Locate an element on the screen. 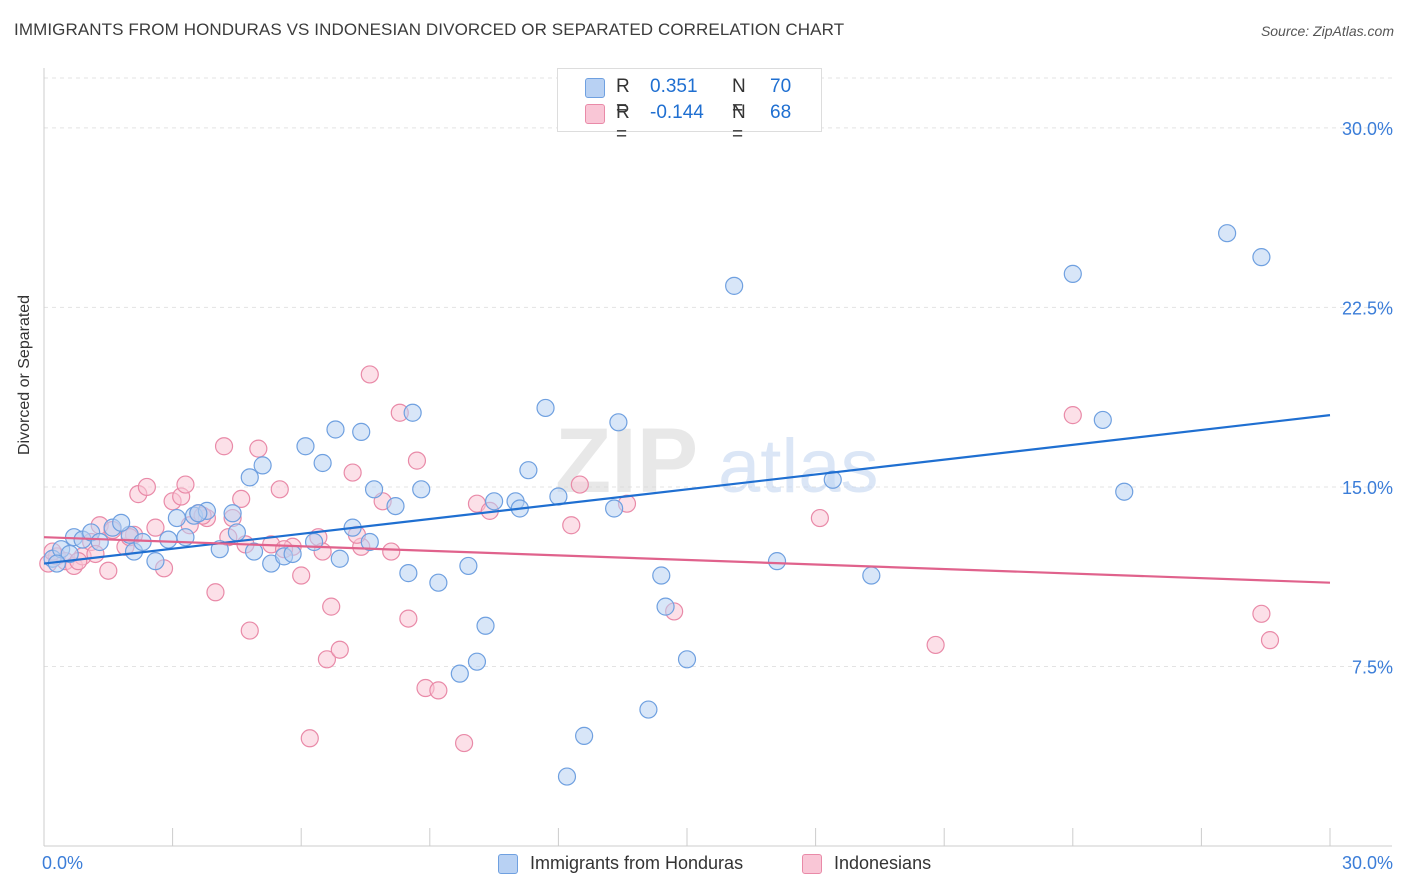 The width and height of the screenshot is (1406, 892). r-value: 0.351 is located at coordinates (674, 86).